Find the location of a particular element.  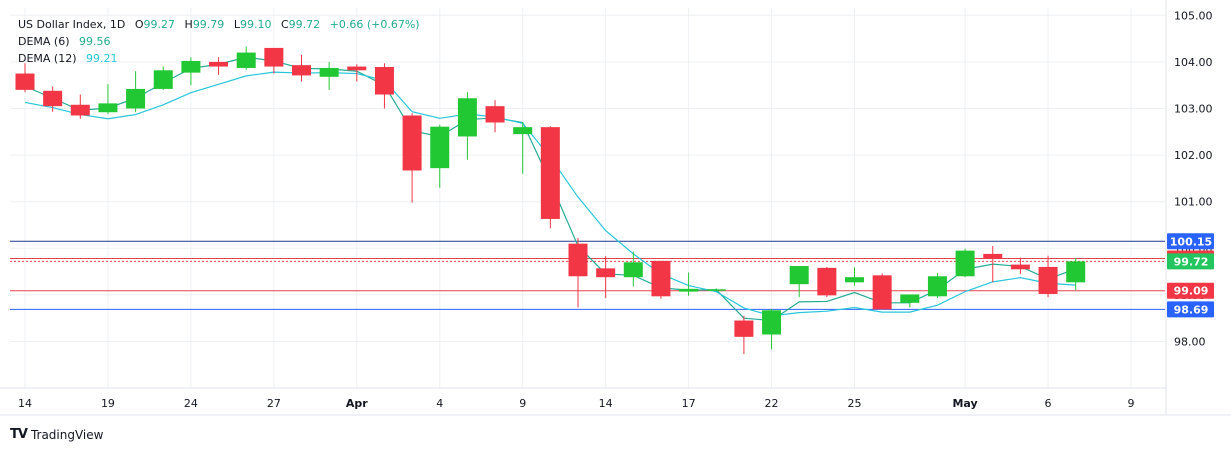

tradingview-brand: TradingView is located at coordinates (67, 434).